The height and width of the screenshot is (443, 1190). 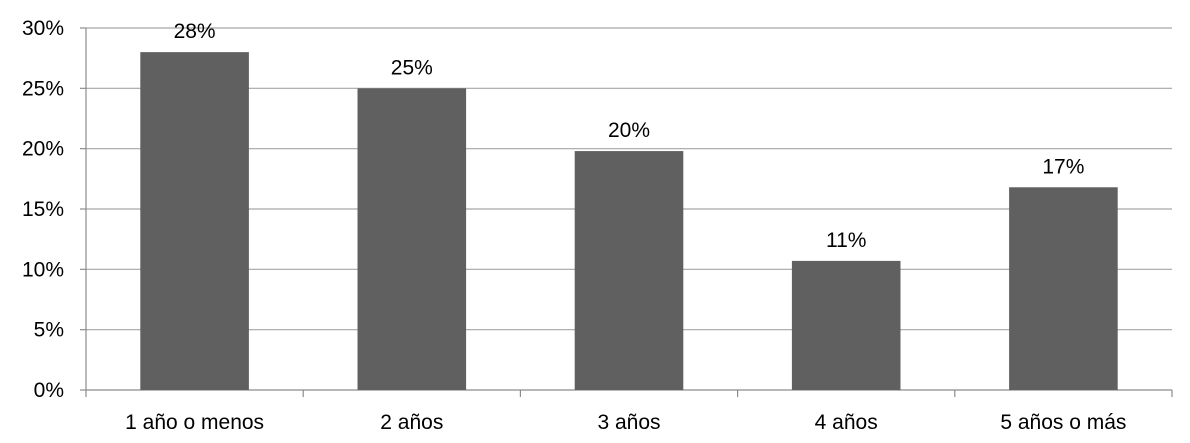 What do you see at coordinates (43, 28) in the screenshot?
I see `y-tick-label: 30%` at bounding box center [43, 28].